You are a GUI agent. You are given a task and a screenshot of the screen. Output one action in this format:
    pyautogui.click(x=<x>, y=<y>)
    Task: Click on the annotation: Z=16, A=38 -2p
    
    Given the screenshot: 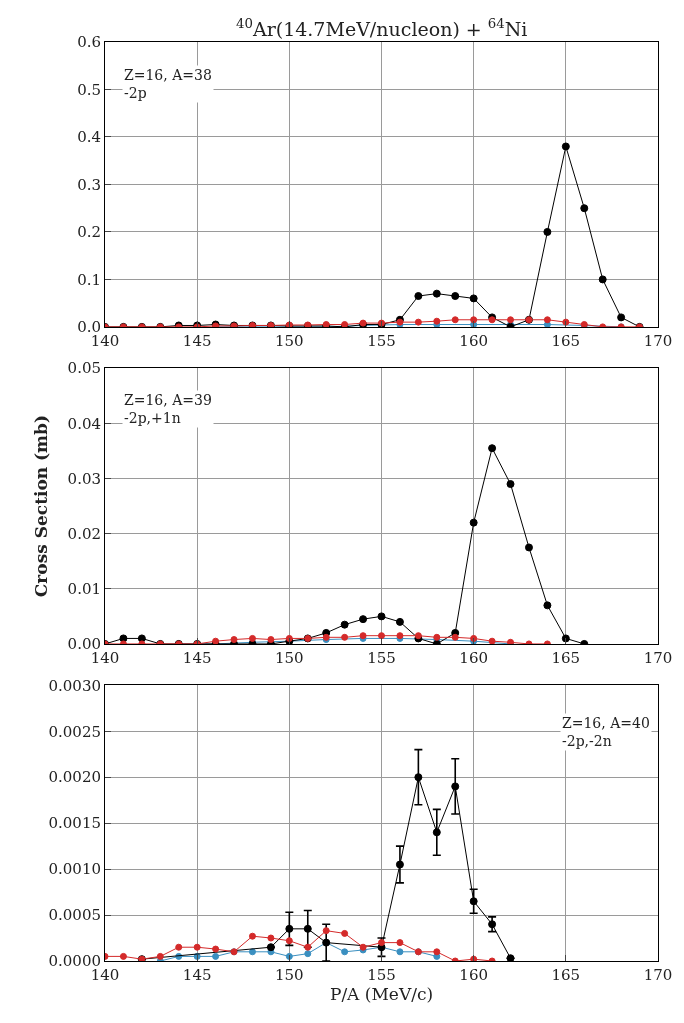 What is the action you would take?
    pyautogui.click(x=168, y=84)
    